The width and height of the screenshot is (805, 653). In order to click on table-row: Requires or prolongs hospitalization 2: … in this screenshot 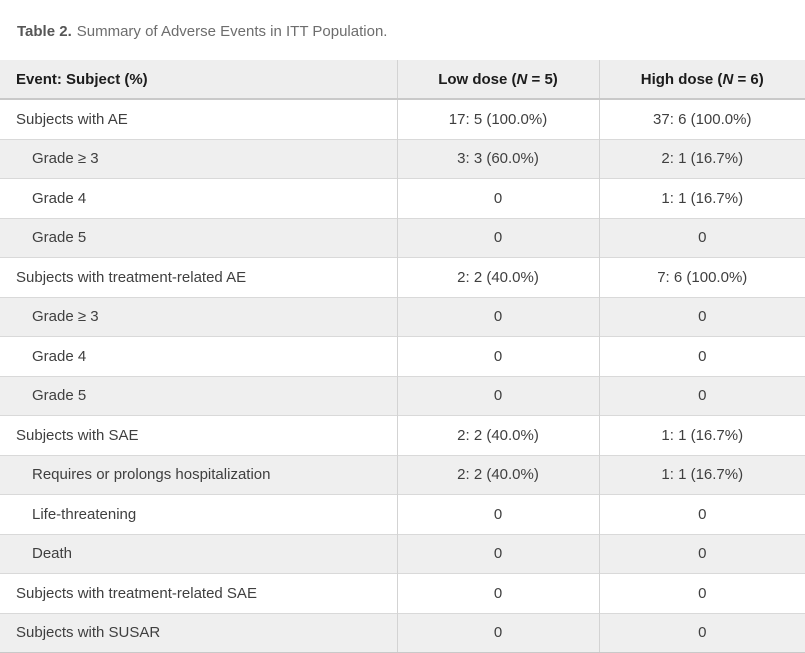, I will do `click(402, 475)`.